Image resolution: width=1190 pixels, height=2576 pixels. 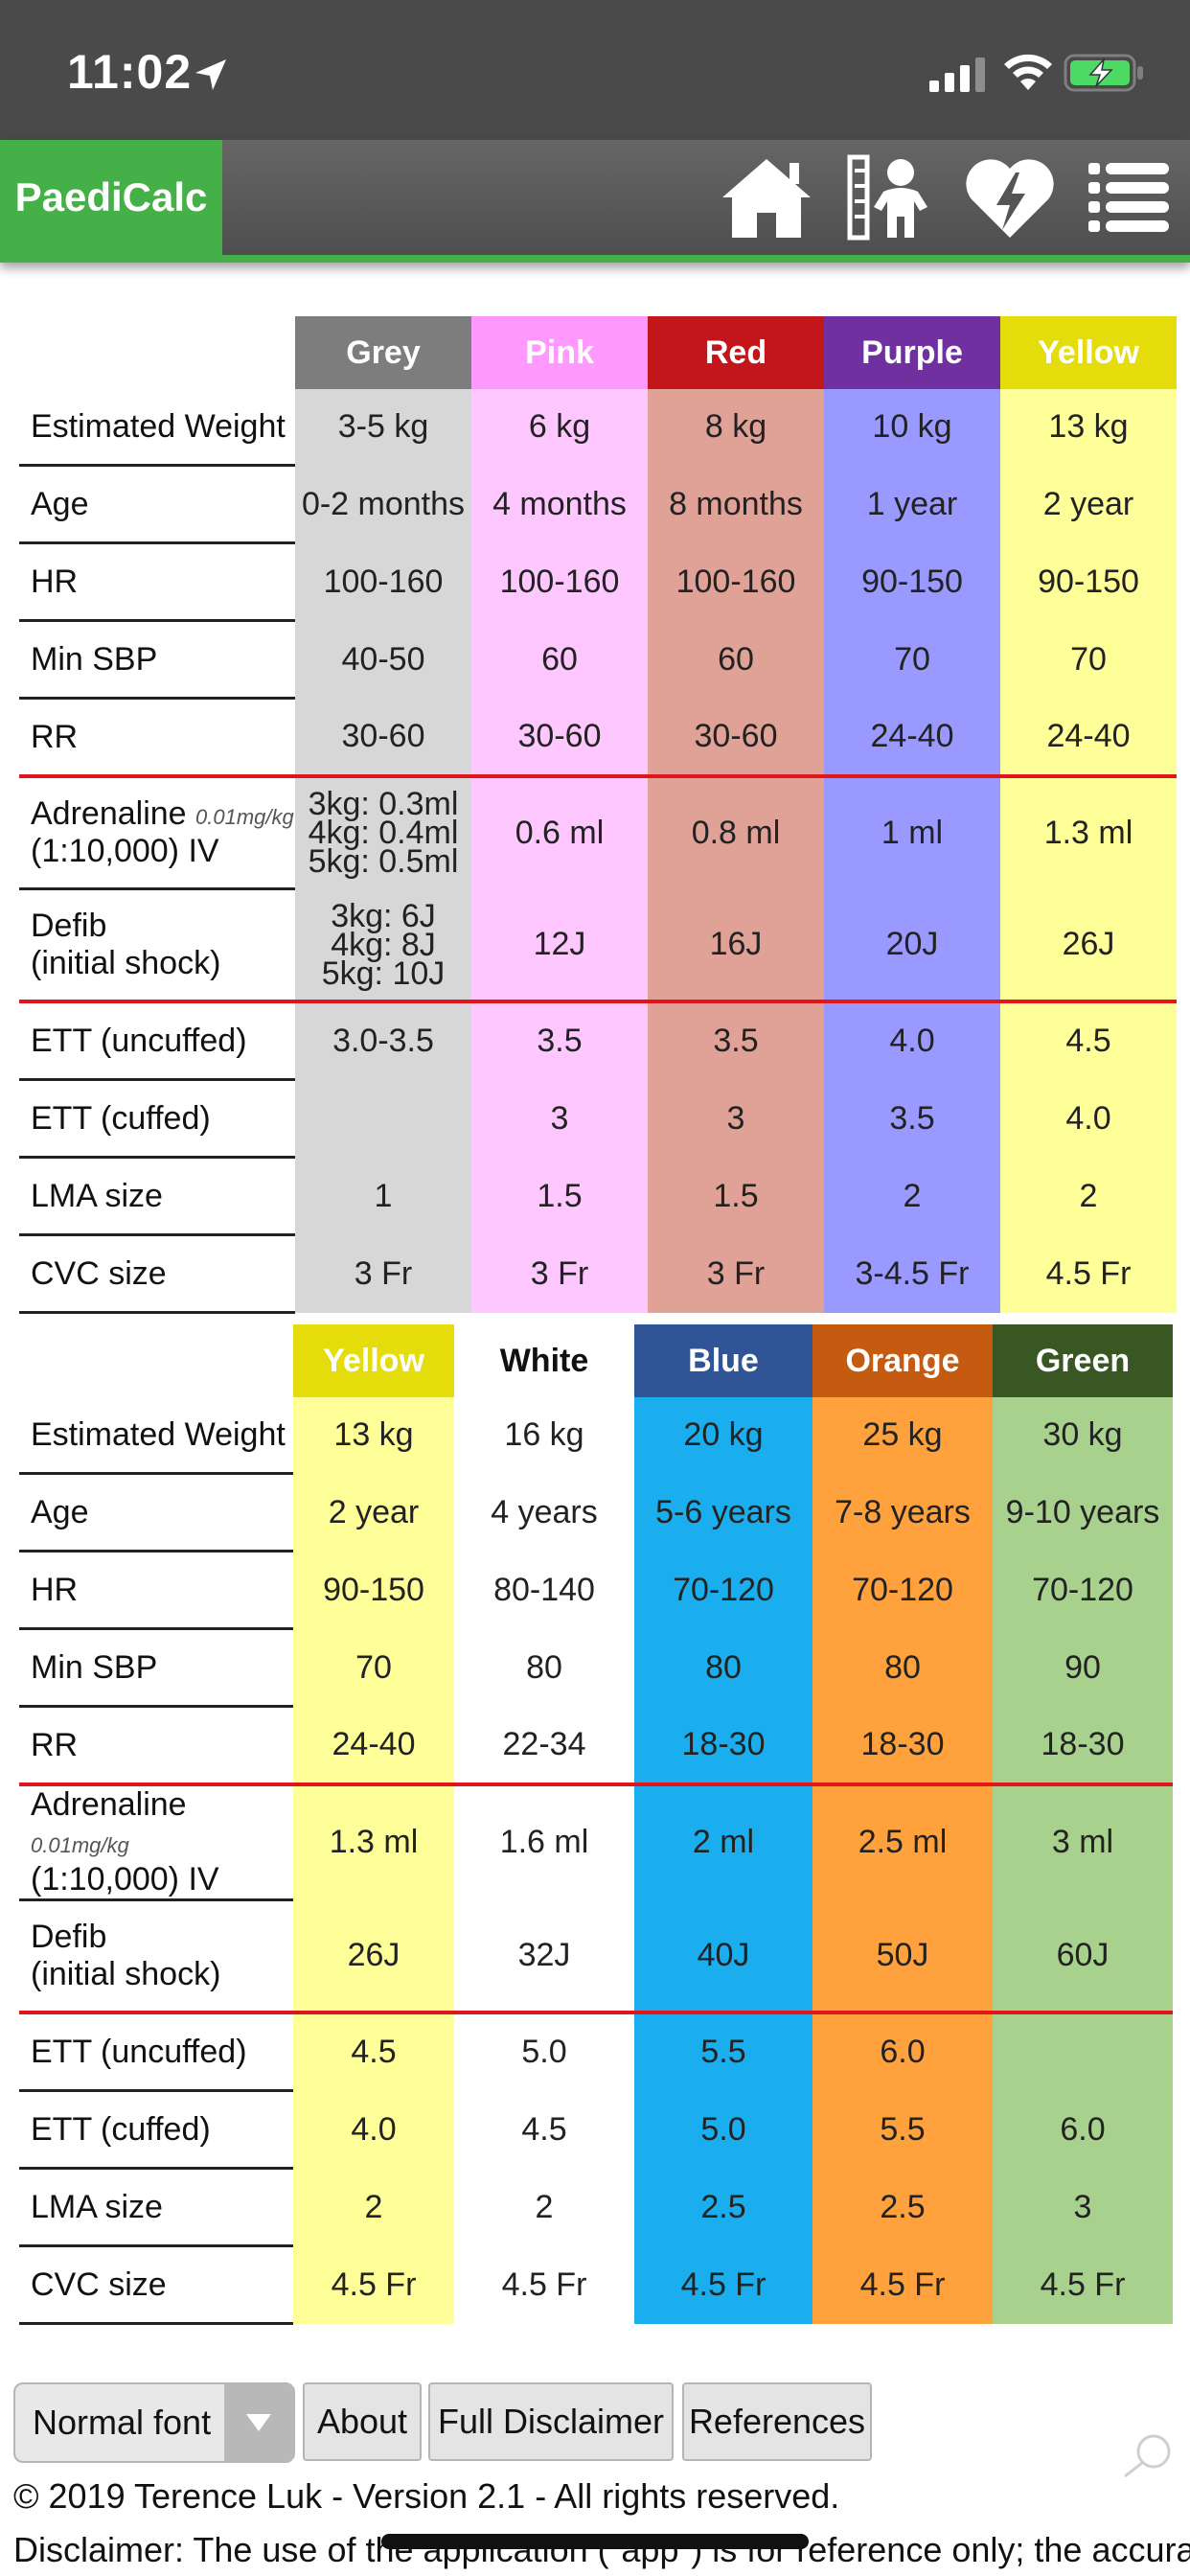 I want to click on table-cell: 2.5, so click(x=723, y=2207).